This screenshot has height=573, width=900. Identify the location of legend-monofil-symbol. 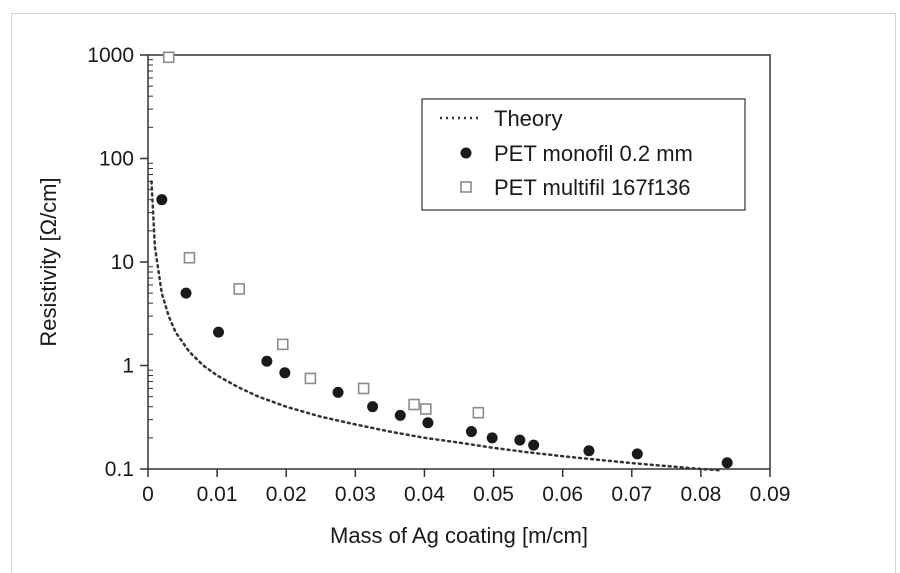
(466, 153).